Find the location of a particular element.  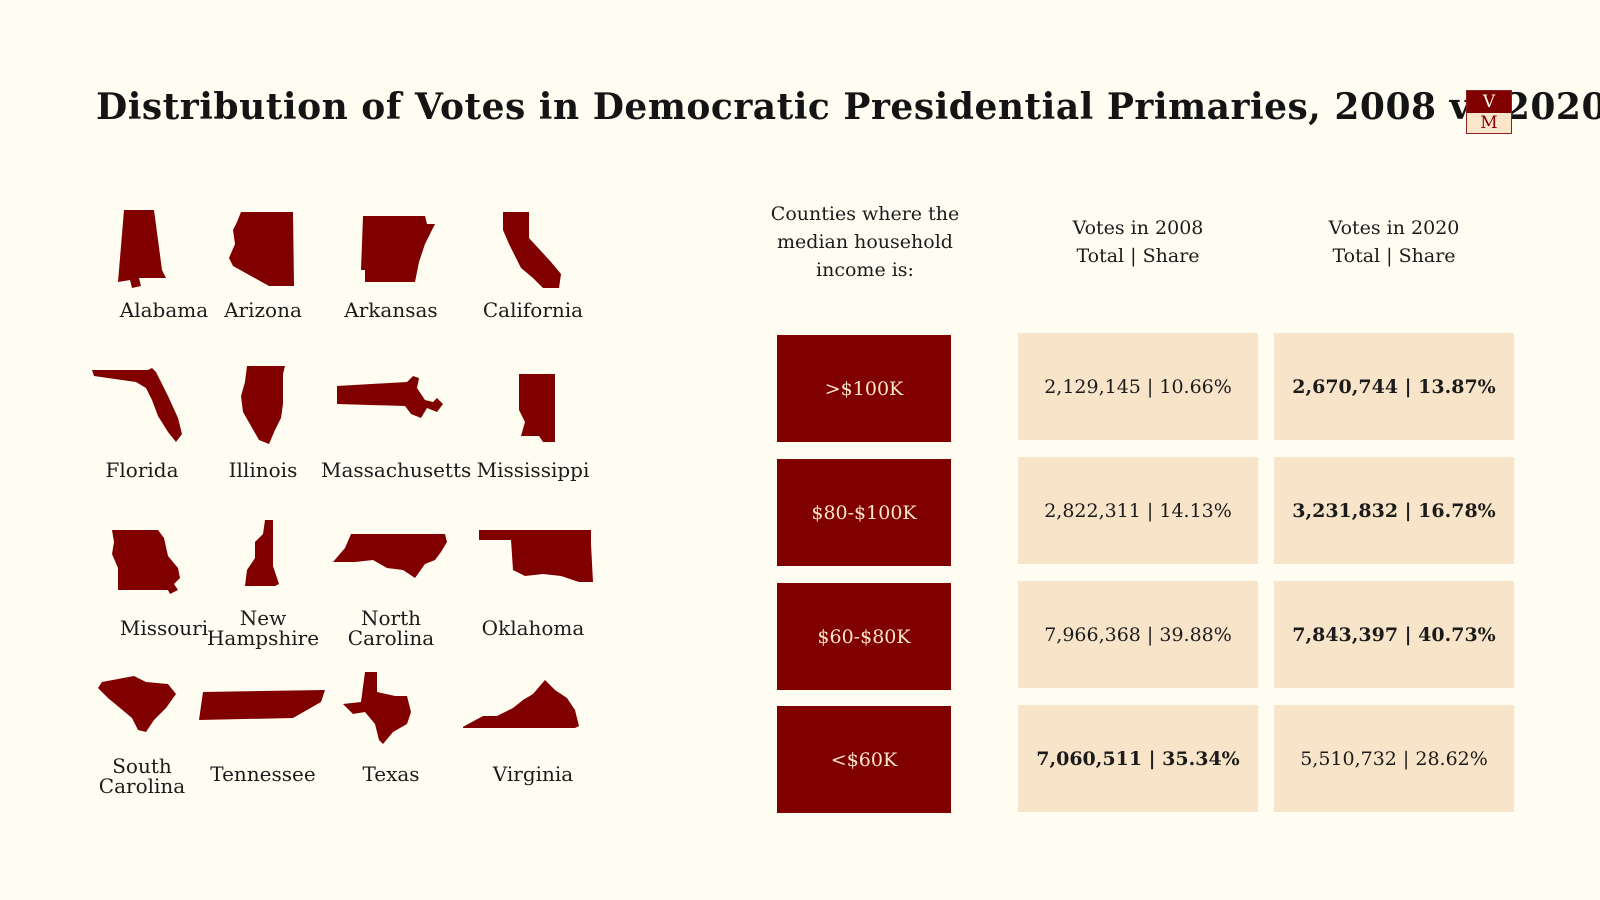

mississippi-shape-icon is located at coordinates (537, 408).